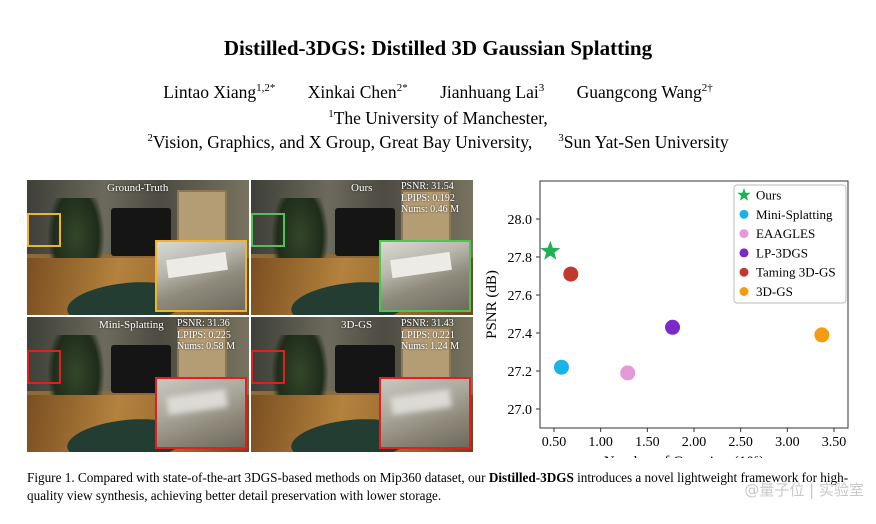 This screenshot has width=876, height=524. I want to click on y-tick-label: 27.4, so click(520, 334).